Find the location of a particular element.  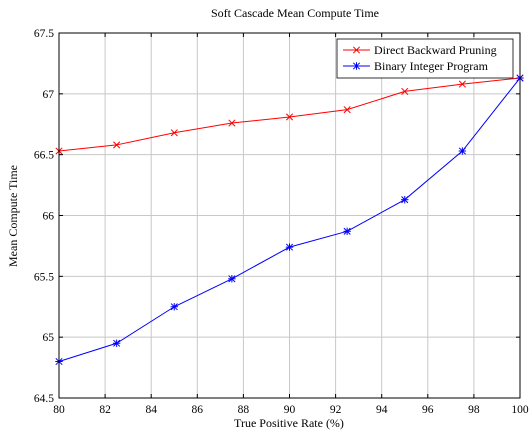

legend-box is located at coordinates (425, 58).